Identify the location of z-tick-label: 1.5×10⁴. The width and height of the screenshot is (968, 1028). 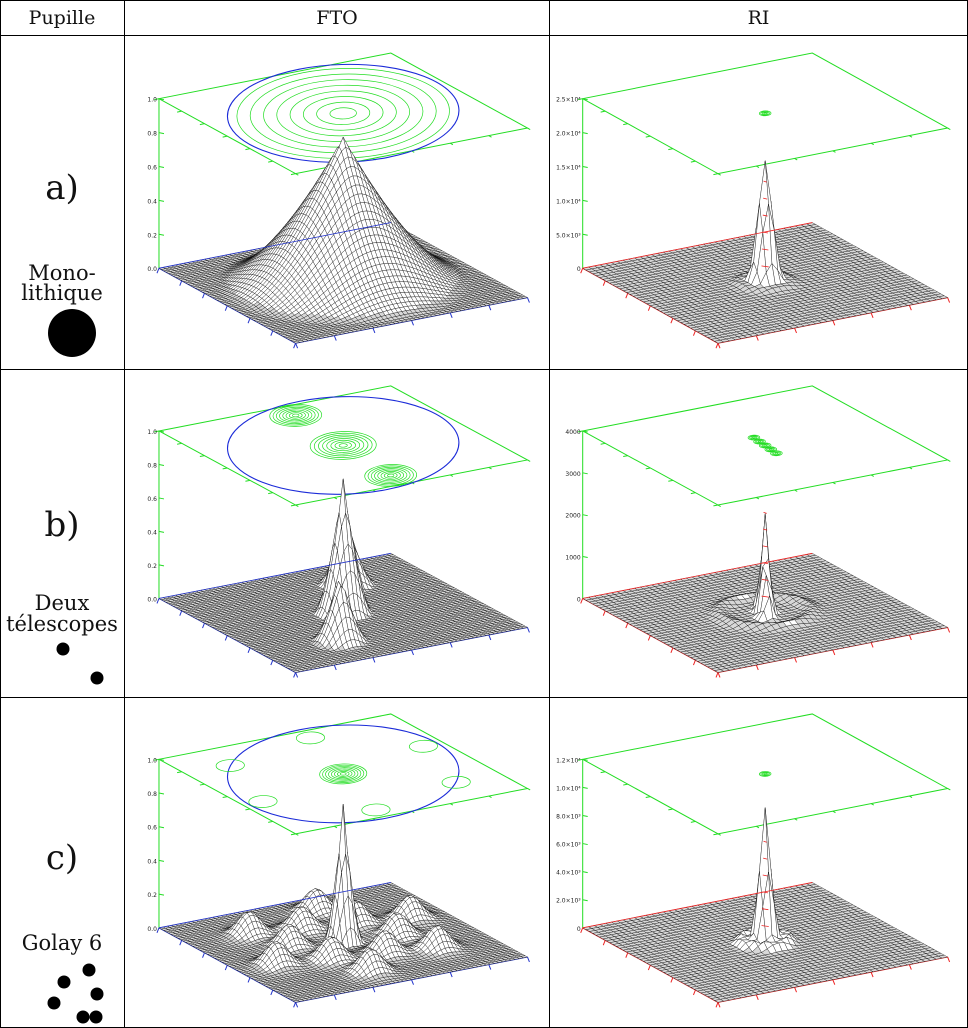
(568, 167).